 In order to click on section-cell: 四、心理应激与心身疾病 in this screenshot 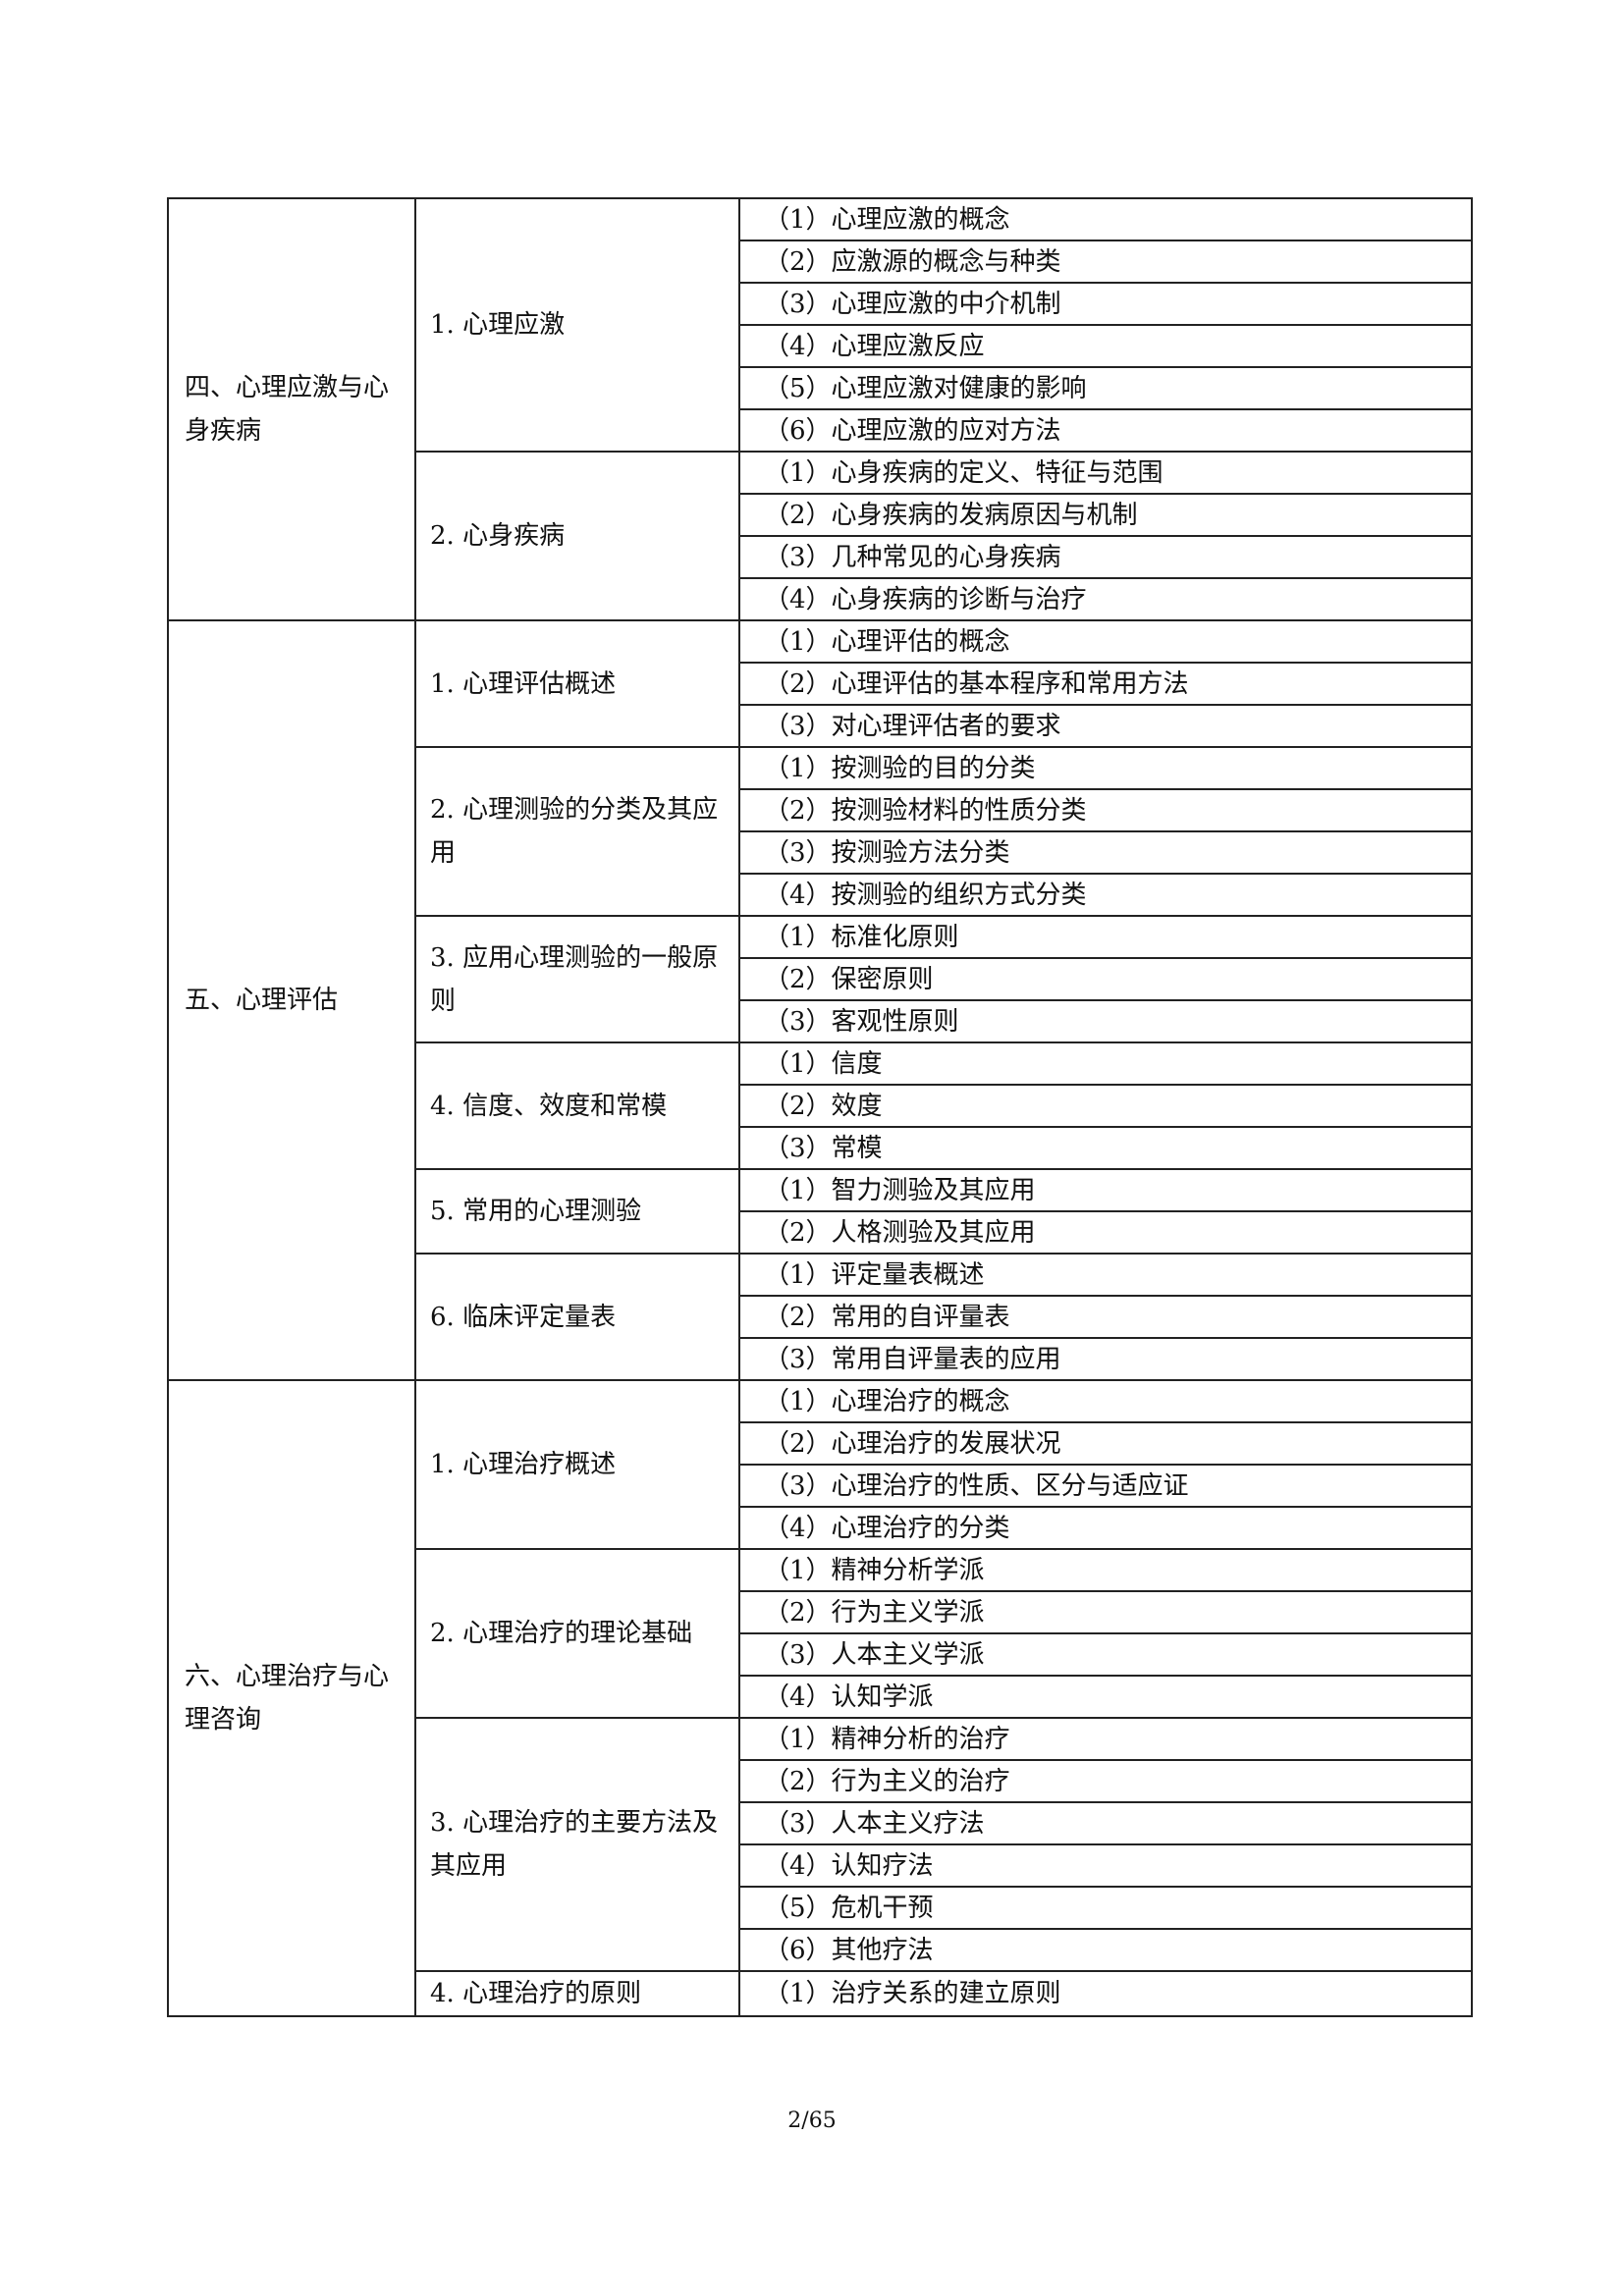, I will do `click(291, 409)`.